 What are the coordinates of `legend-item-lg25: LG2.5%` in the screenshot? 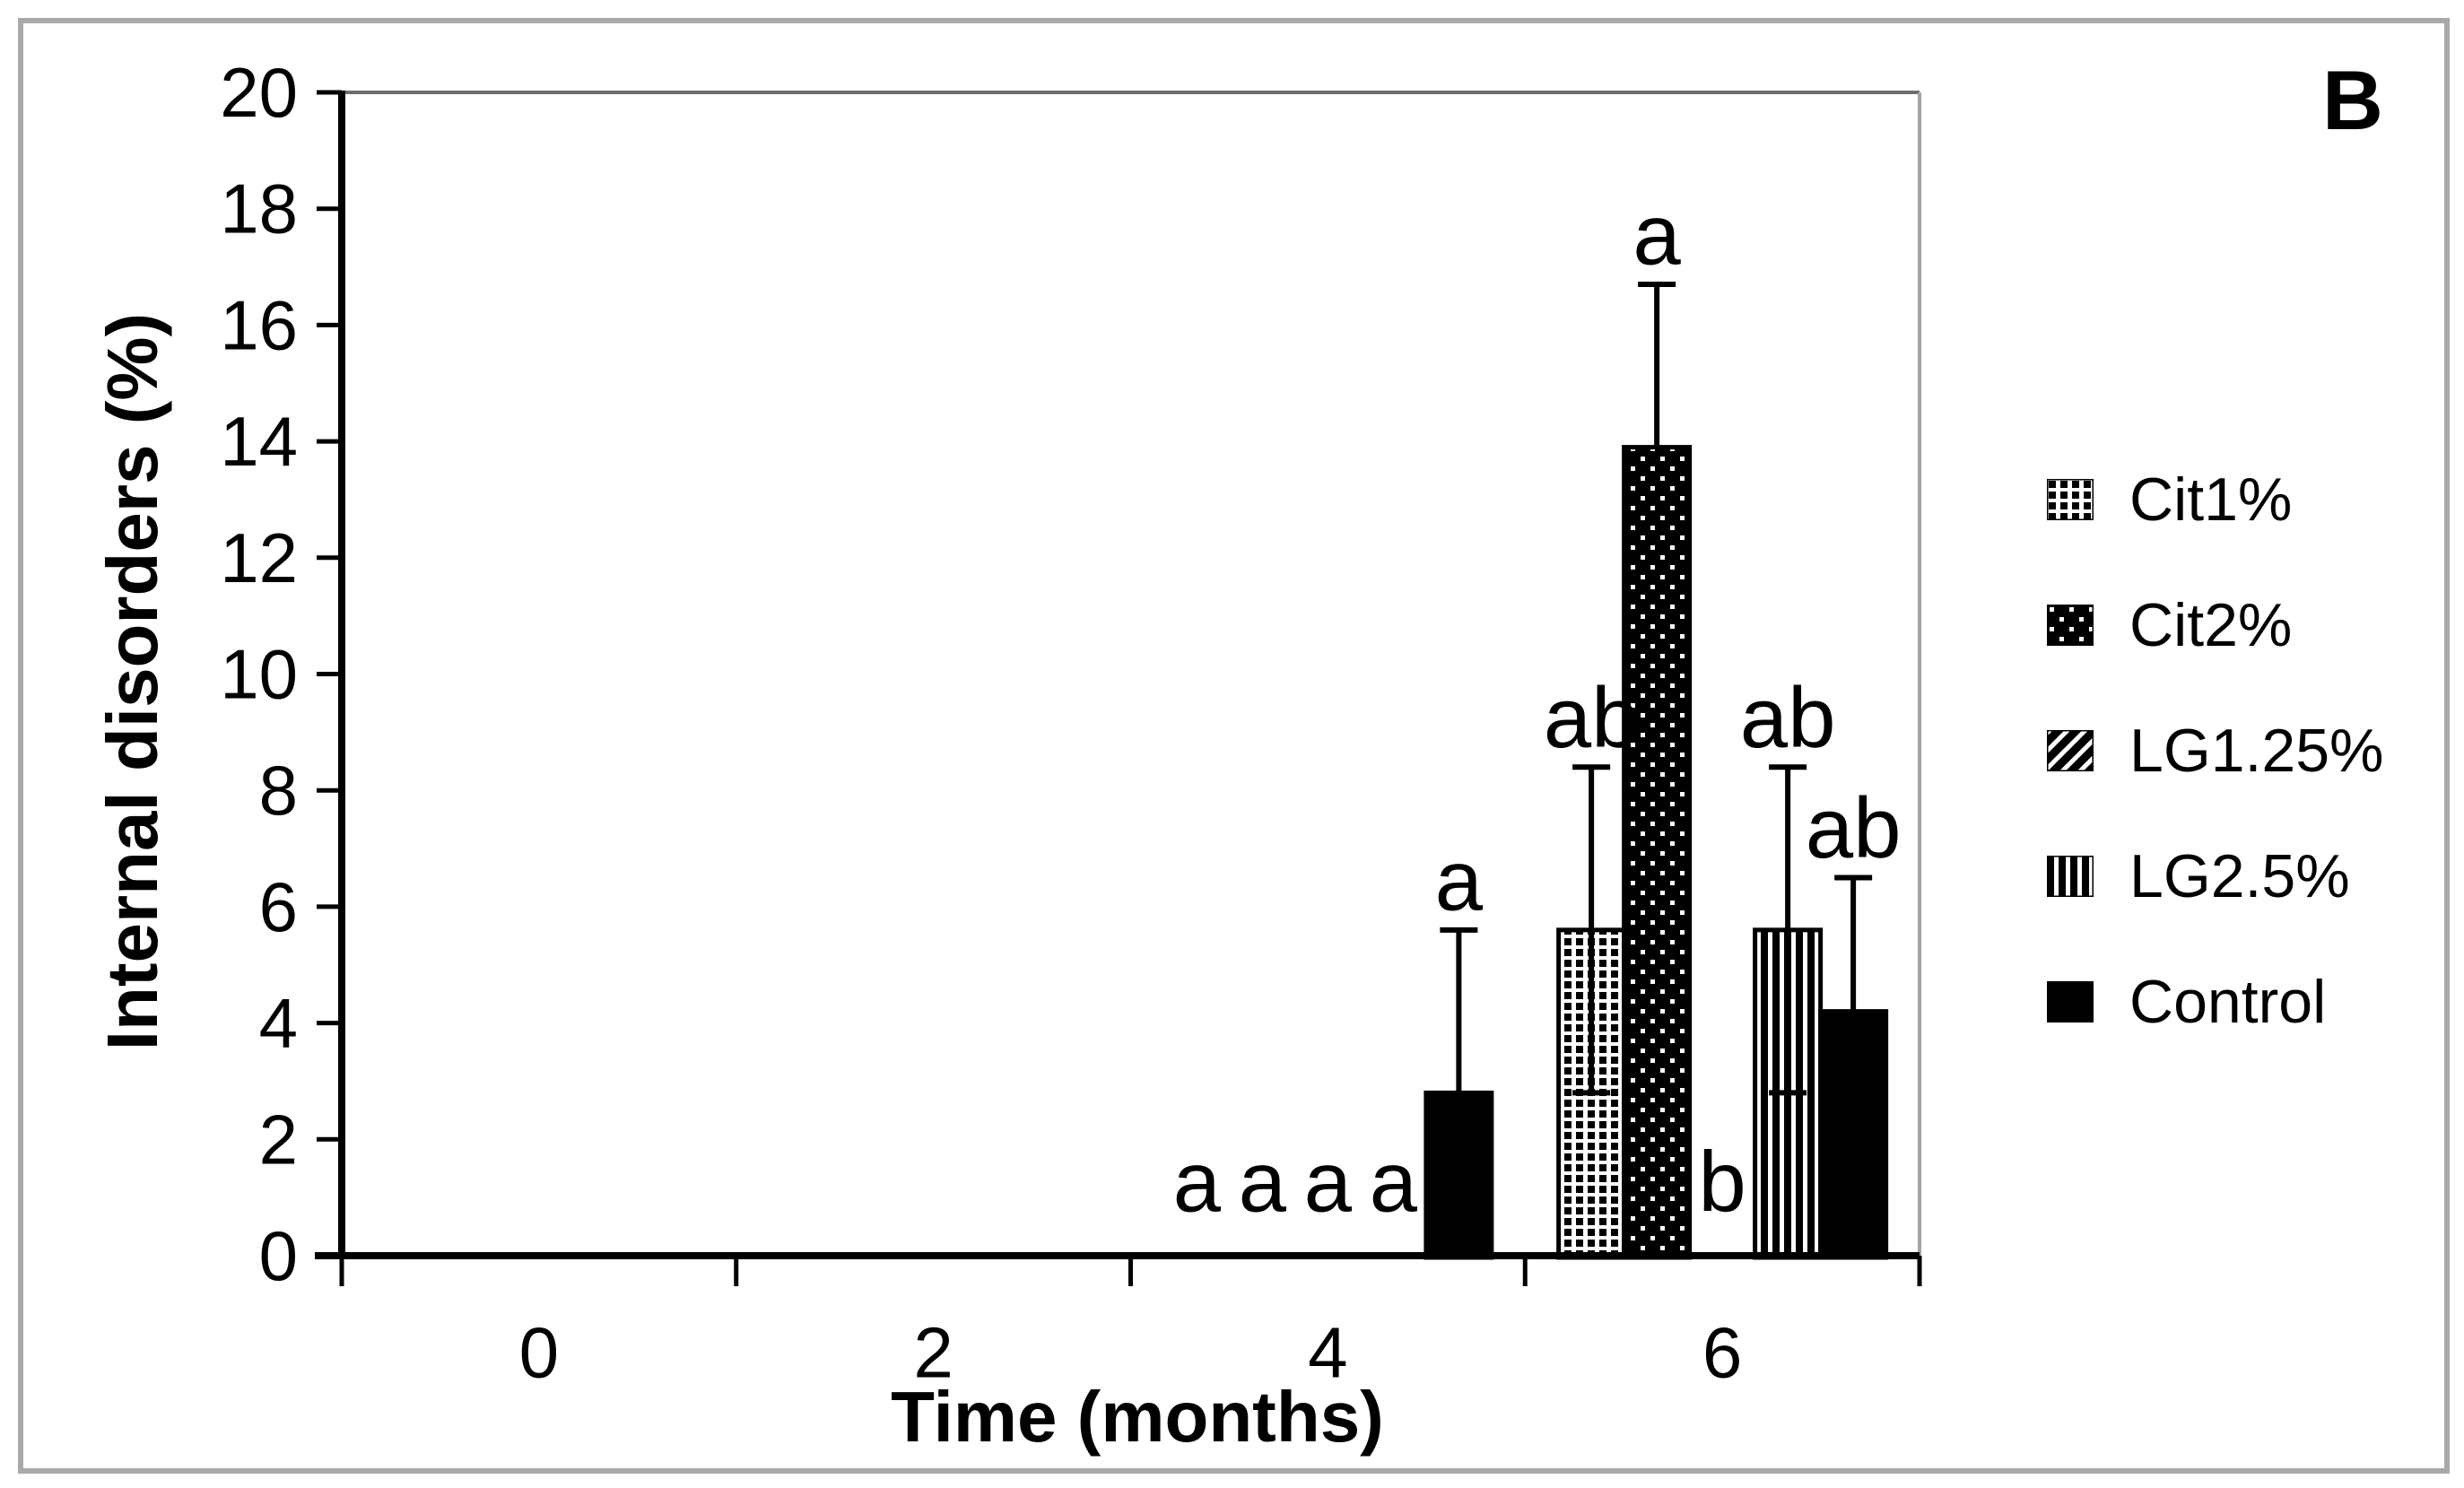 It's located at (2215, 877).